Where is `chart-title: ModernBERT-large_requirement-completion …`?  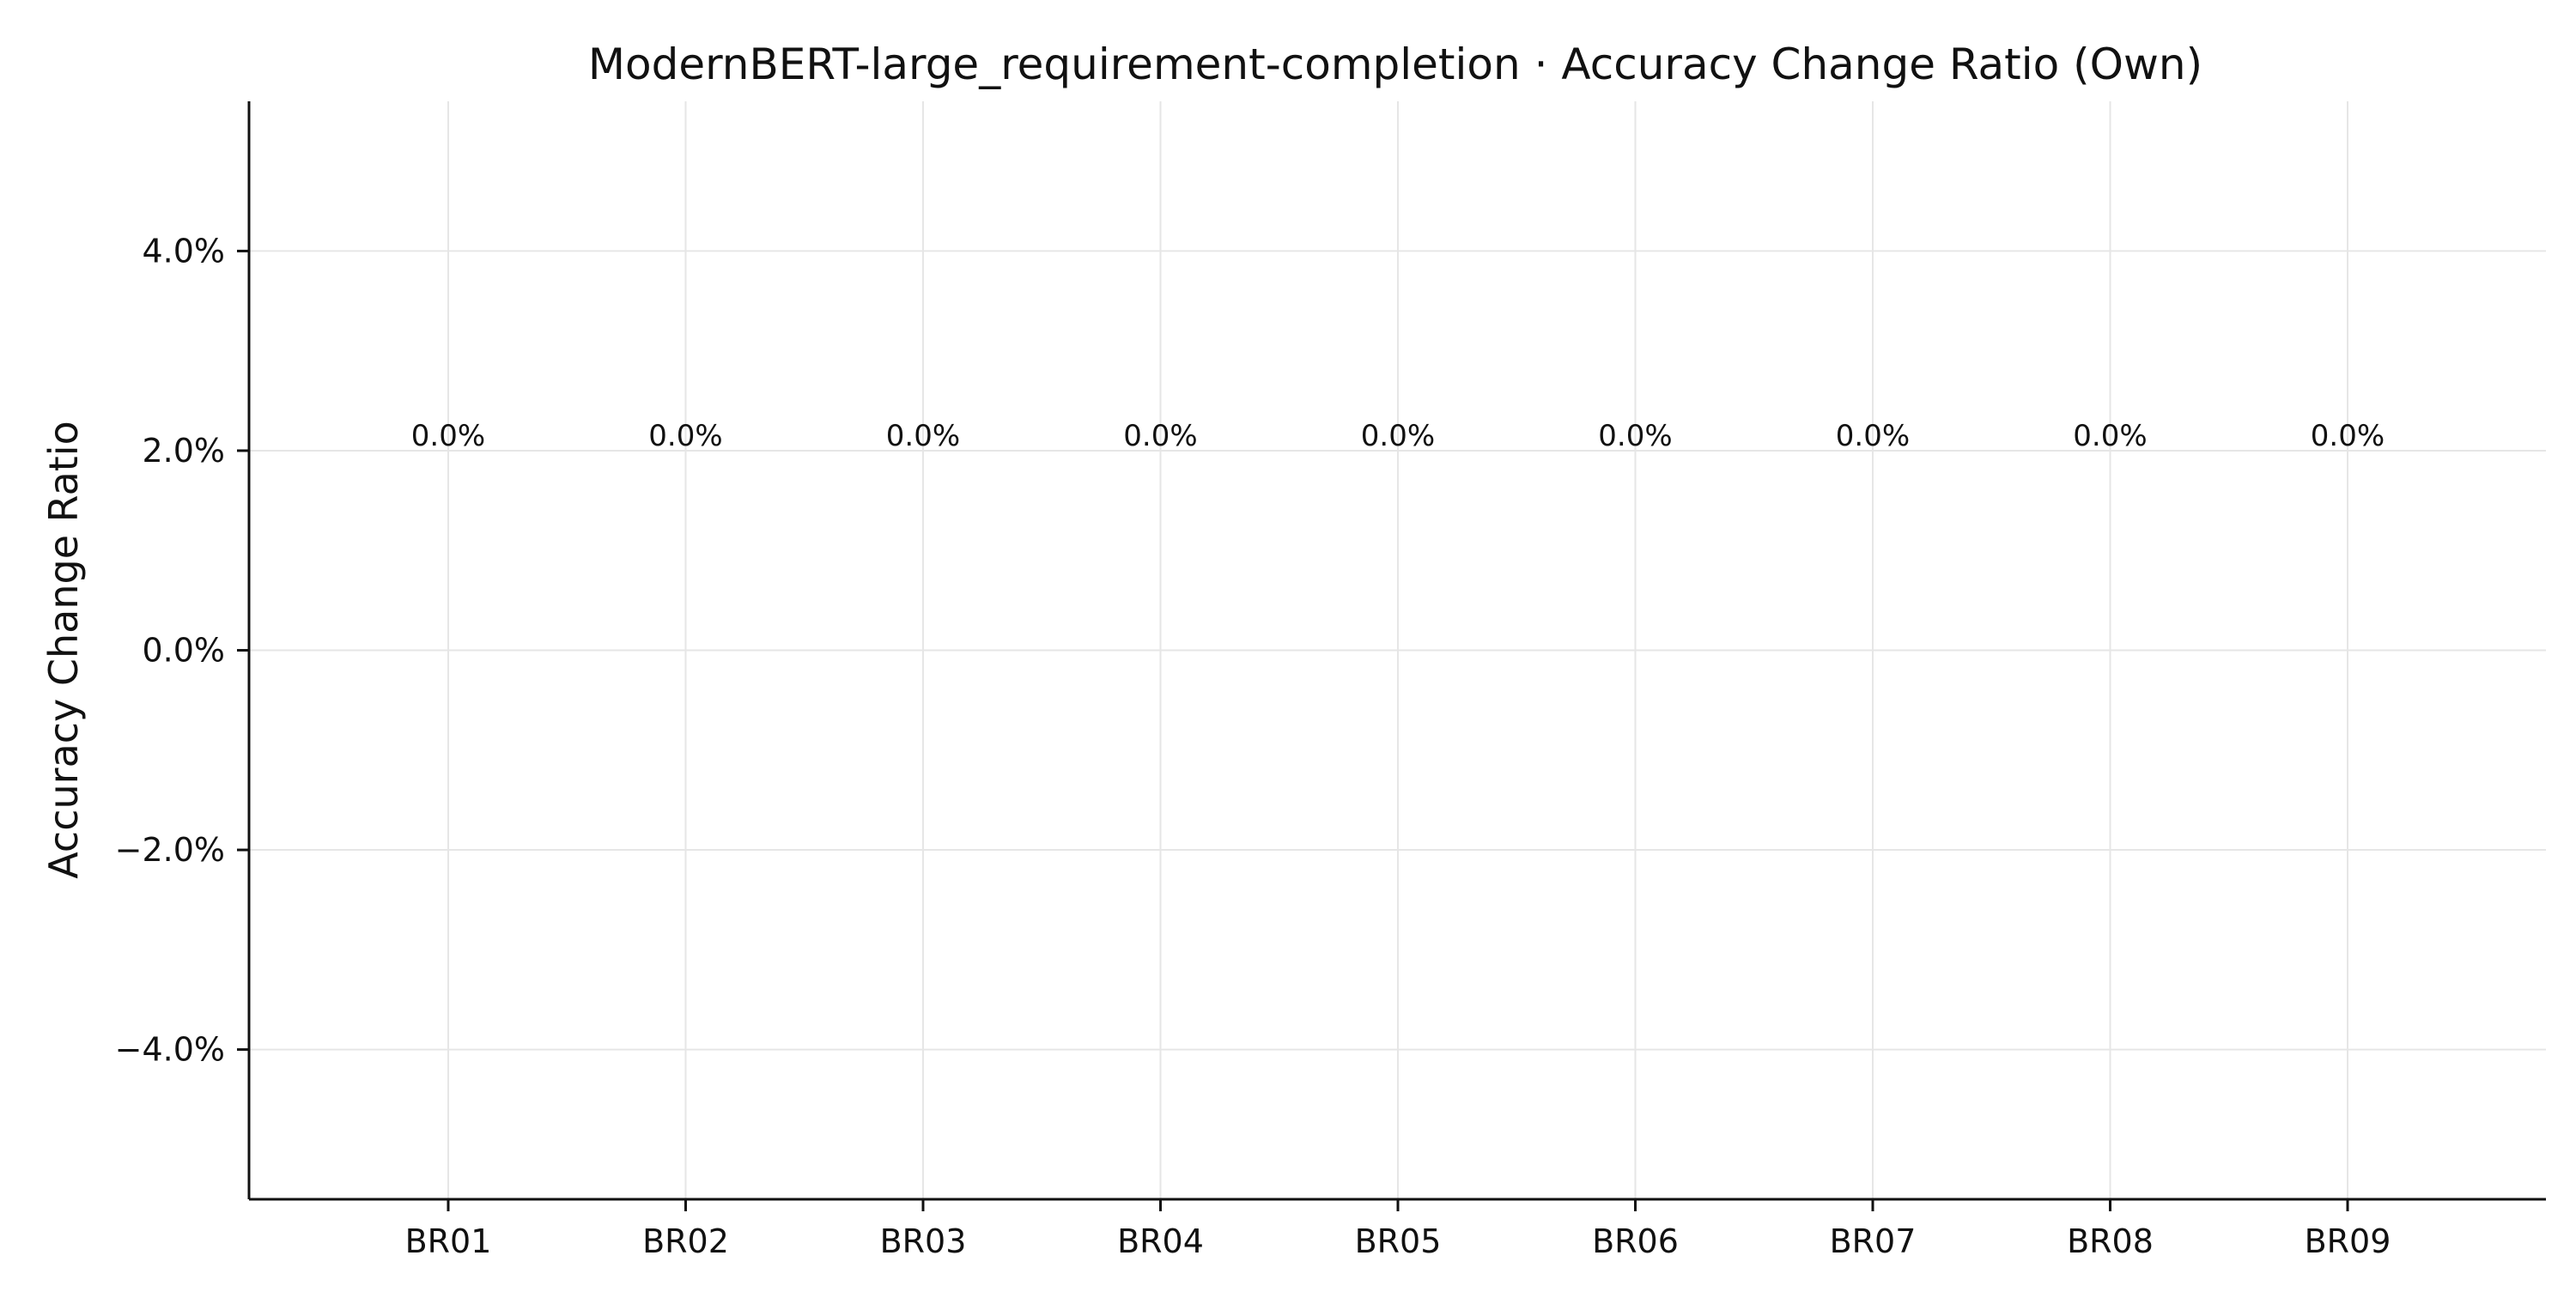 chart-title: ModernBERT-large_requirement-completion … is located at coordinates (1395, 64).